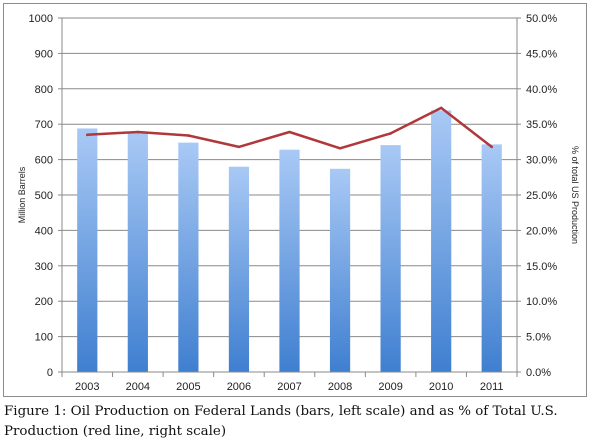  I want to click on y-tick-label-left: 500, so click(44, 196).